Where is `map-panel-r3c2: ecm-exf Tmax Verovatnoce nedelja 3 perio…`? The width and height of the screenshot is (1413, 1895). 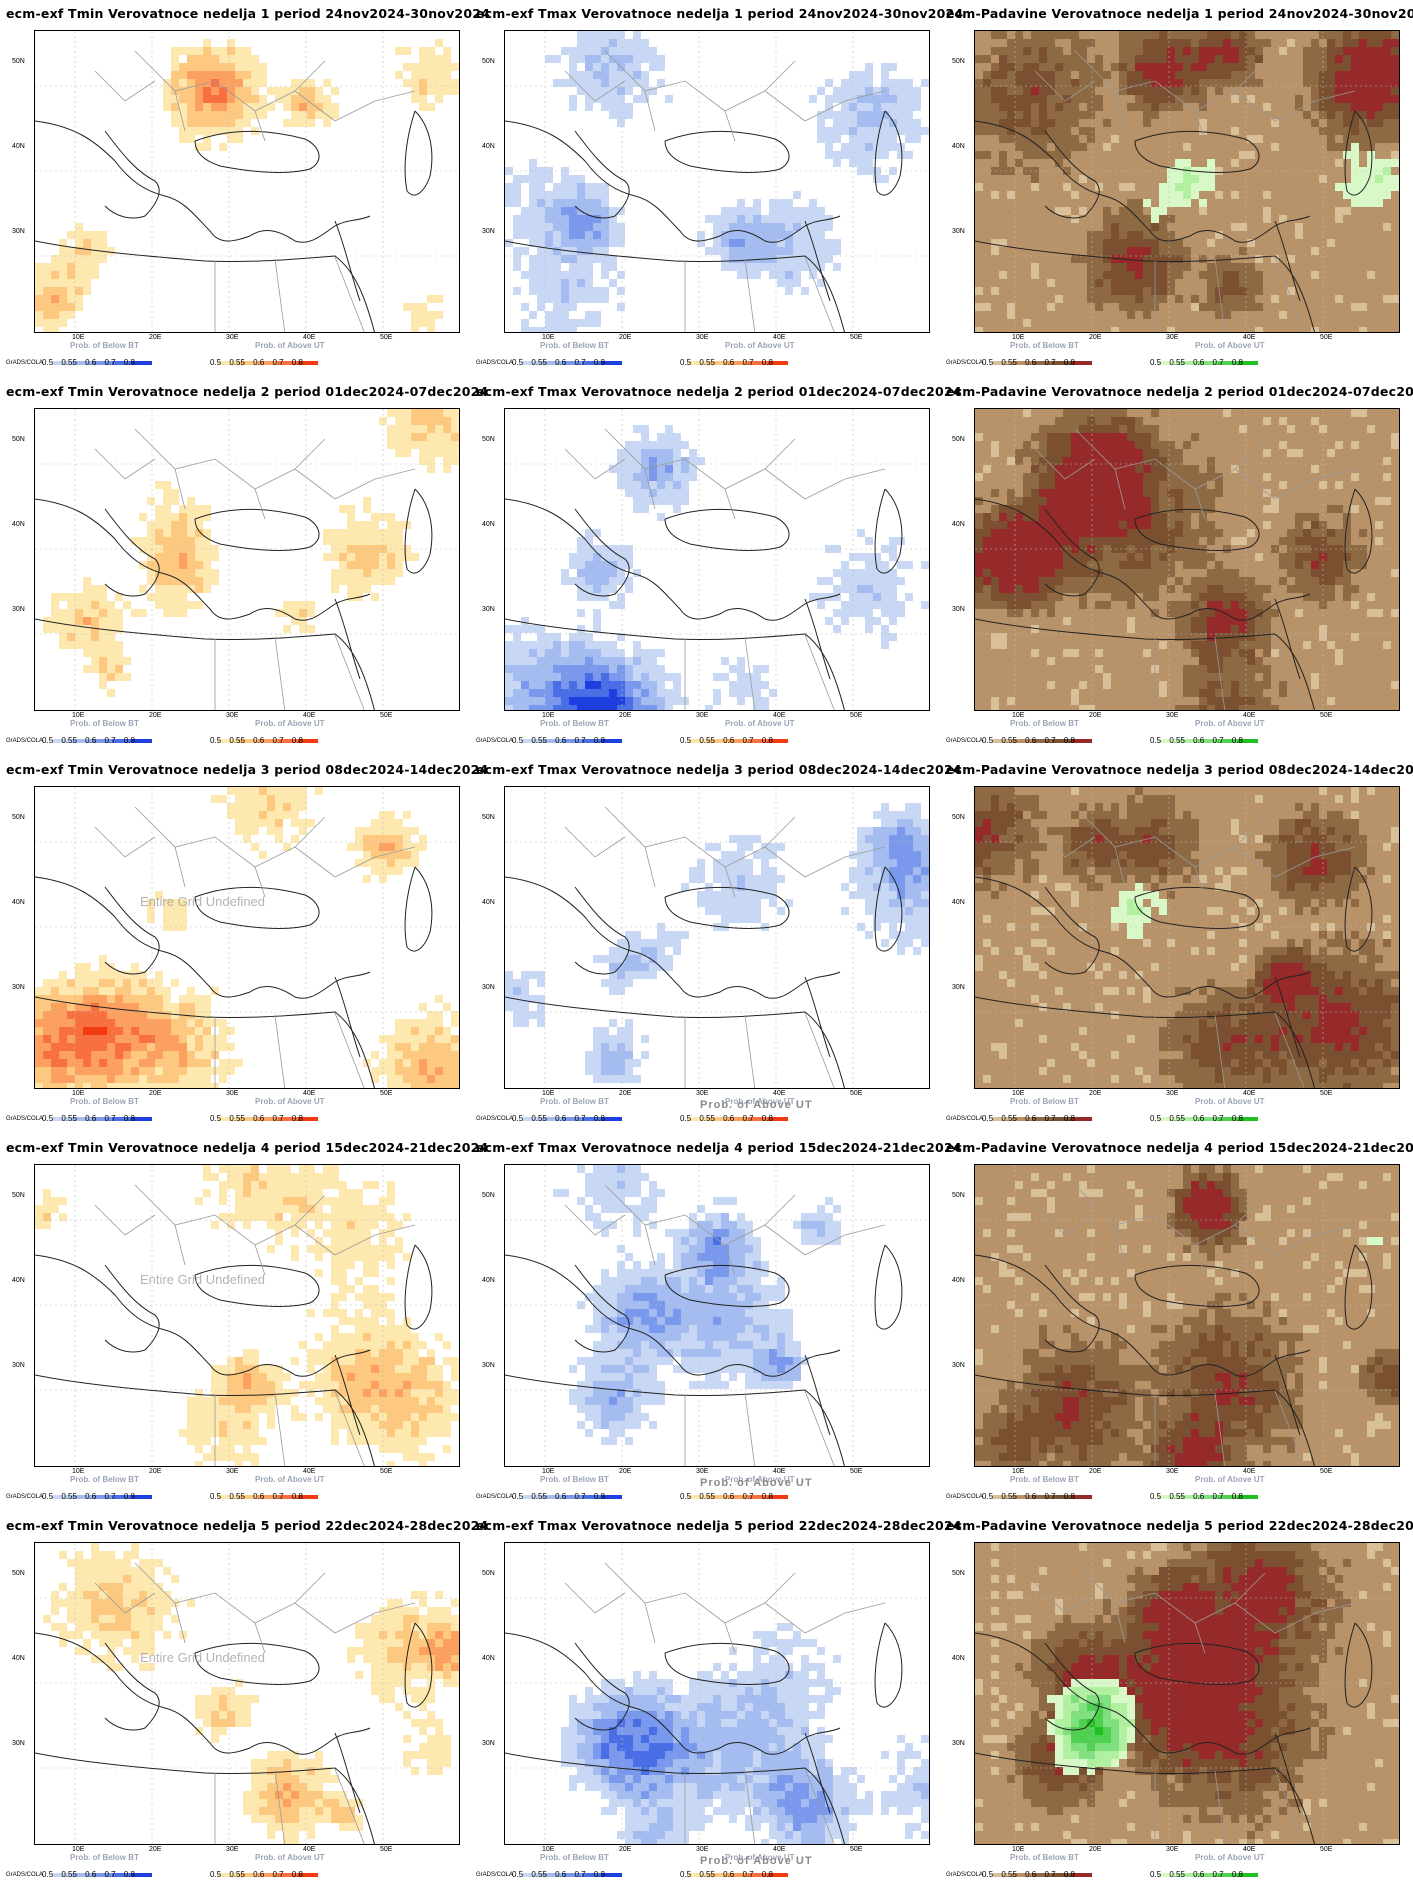
map-panel-r3c2: ecm-exf Tmax Verovatnoce nedelja 3 perio… is located at coordinates (716, 943).